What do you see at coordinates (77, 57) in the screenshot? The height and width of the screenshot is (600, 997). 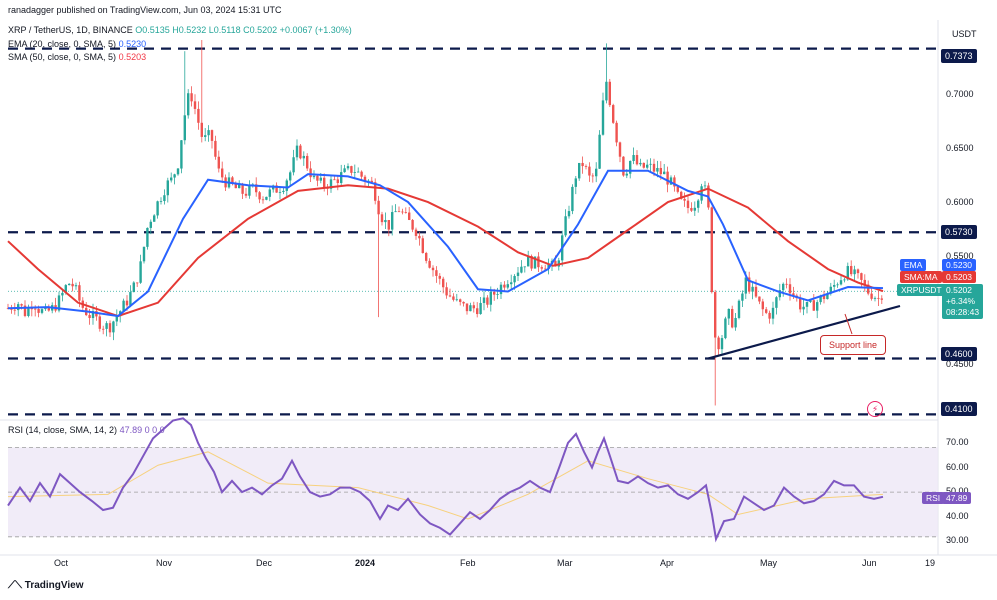 I see `sma-legend: SMA (50, close, 0, SMA, 5) 0.5203` at bounding box center [77, 57].